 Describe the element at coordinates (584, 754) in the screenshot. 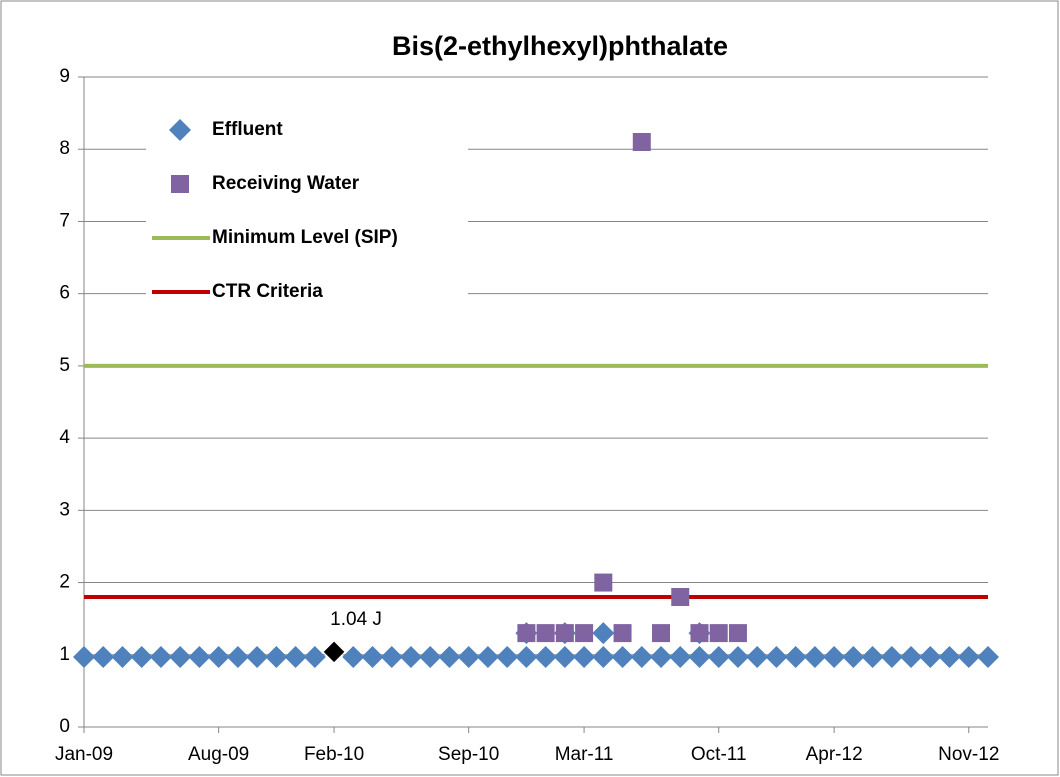

I see `x-tick-label: Mar-11` at that location.